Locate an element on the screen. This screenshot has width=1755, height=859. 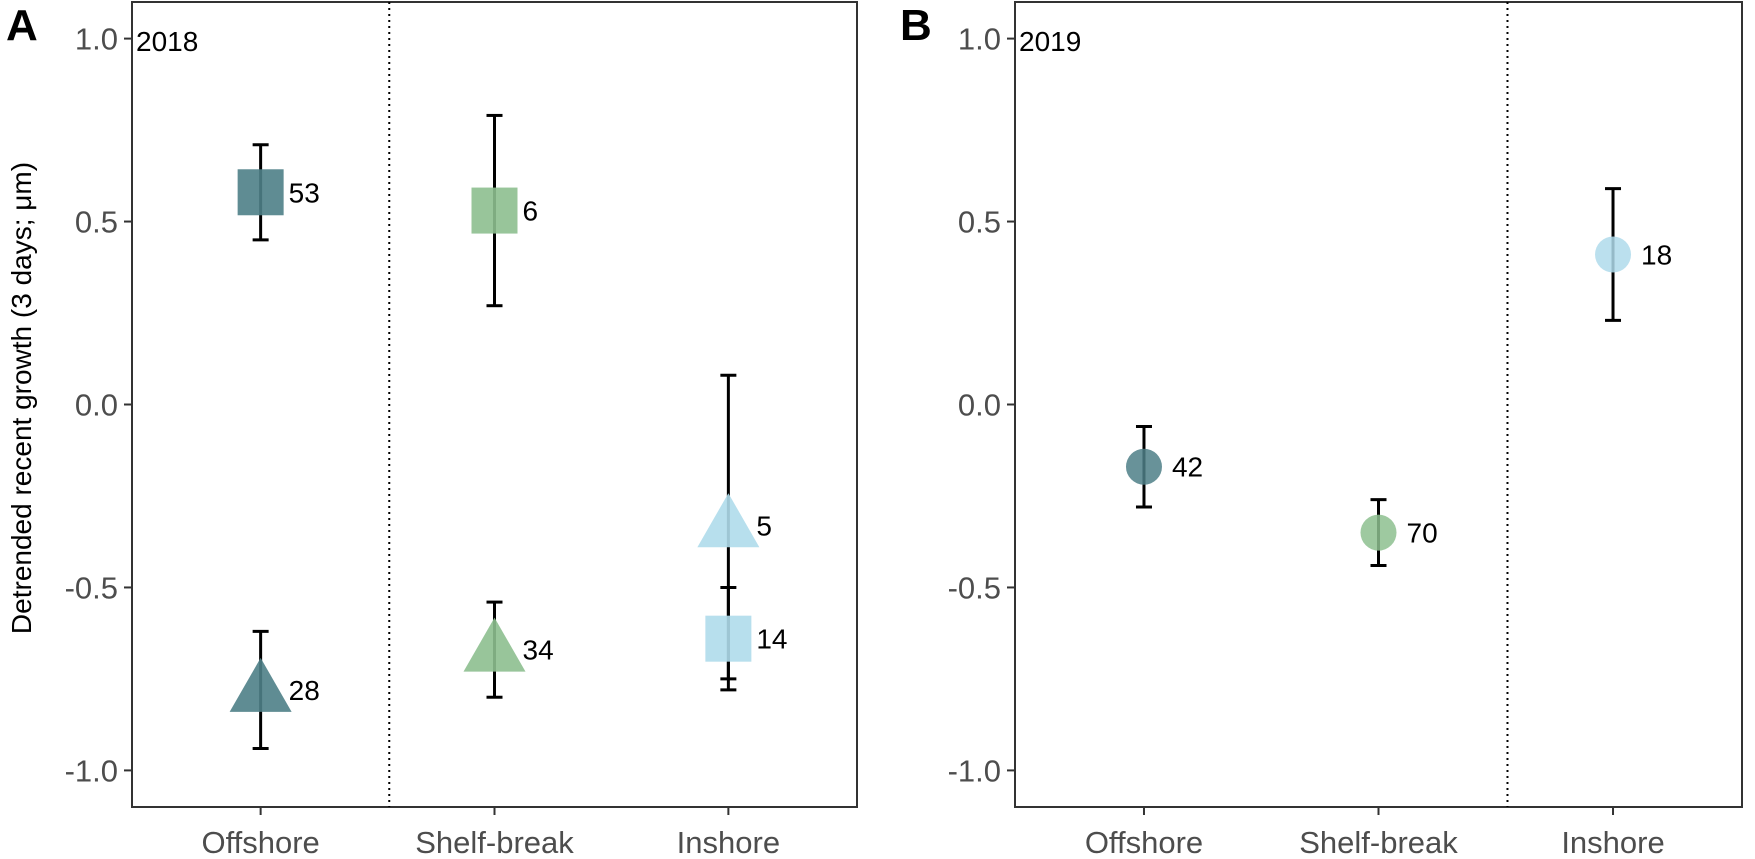
panel-b-x-tick-label-shelf-break: Shelf-break is located at coordinates (1378, 842).